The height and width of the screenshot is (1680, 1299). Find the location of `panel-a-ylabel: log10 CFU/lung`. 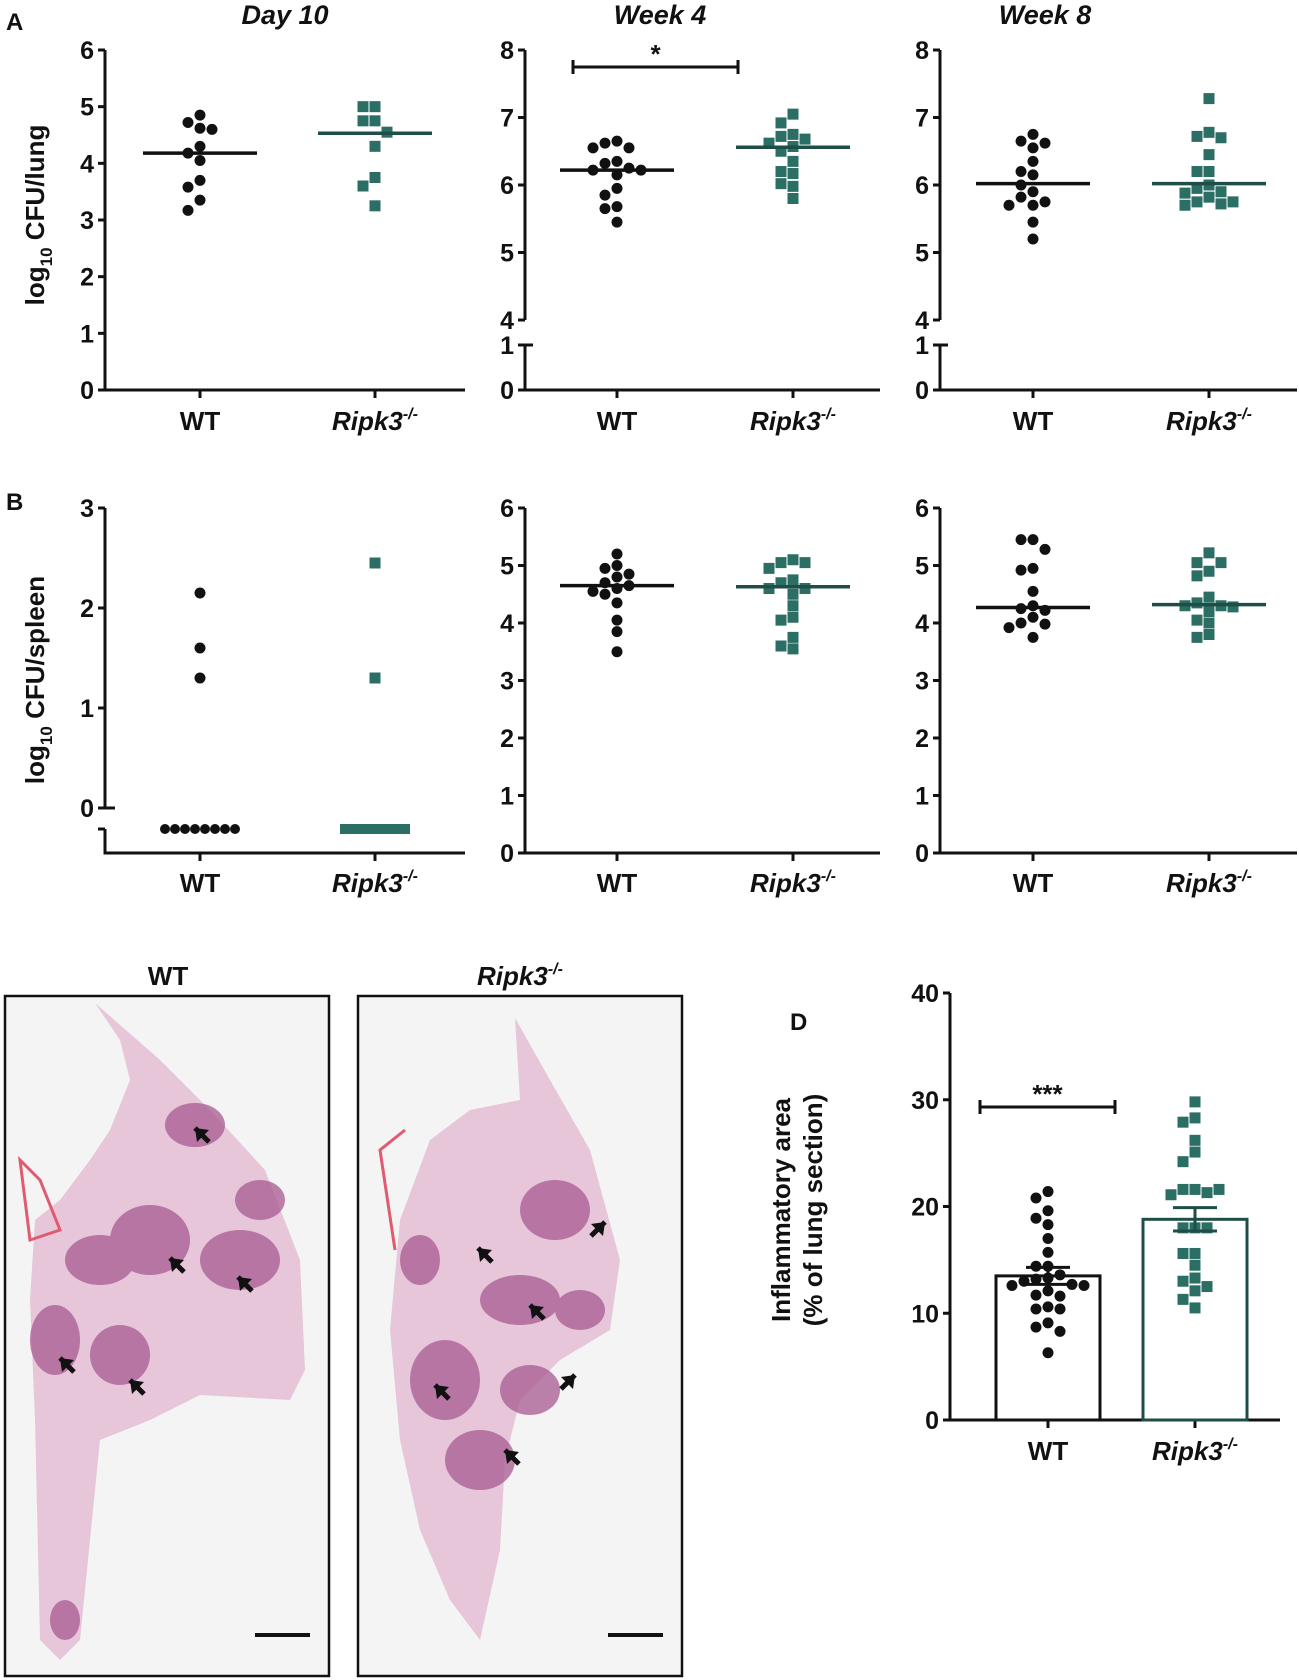

panel-a-ylabel: log10 CFU/lung is located at coordinates (38, 215).